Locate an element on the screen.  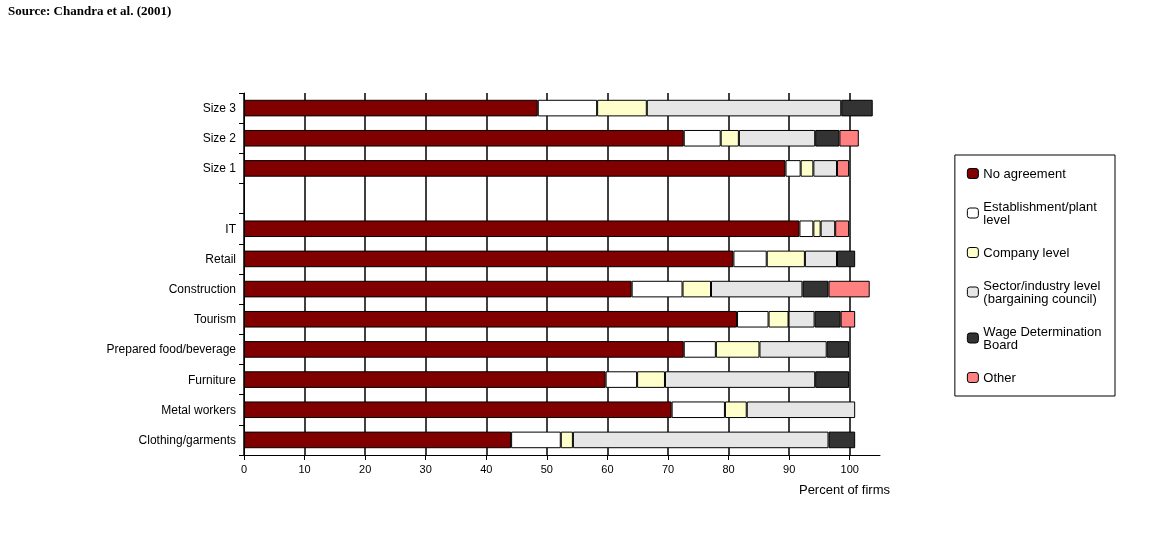
legend-label: Wage Determination Board is located at coordinates (1044, 338).